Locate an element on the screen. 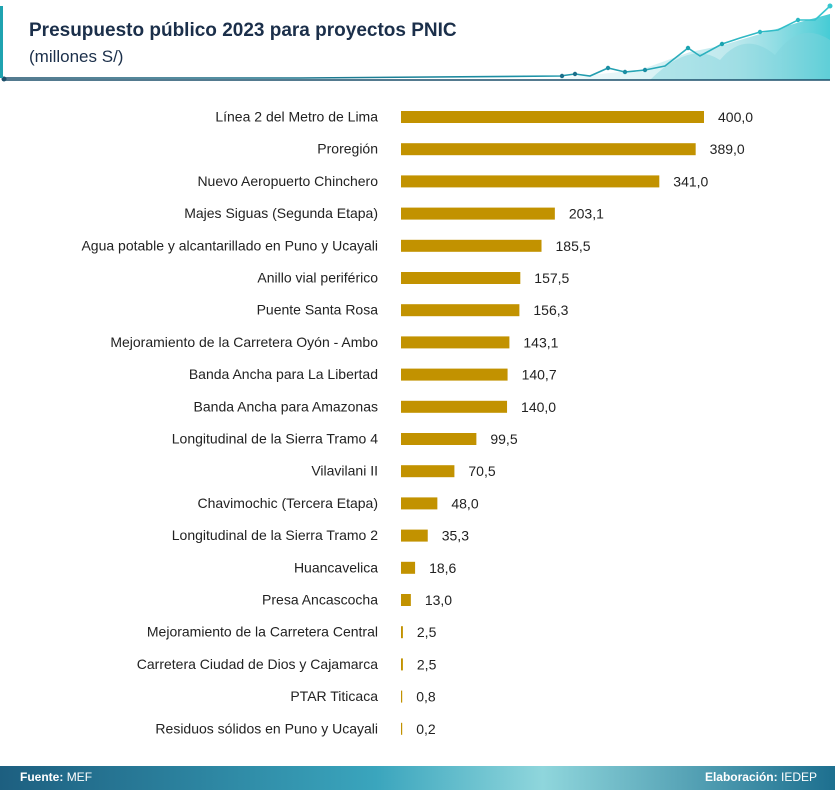 This screenshot has width=835, height=795. category-label: Mejoramiento de la Carretera Central is located at coordinates (262, 632).